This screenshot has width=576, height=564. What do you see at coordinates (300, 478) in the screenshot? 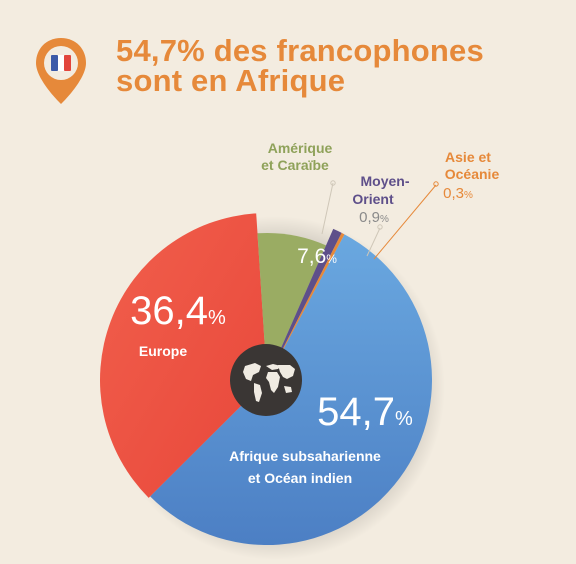
I see `afrique-name-label-line2: et Océan indien` at bounding box center [300, 478].